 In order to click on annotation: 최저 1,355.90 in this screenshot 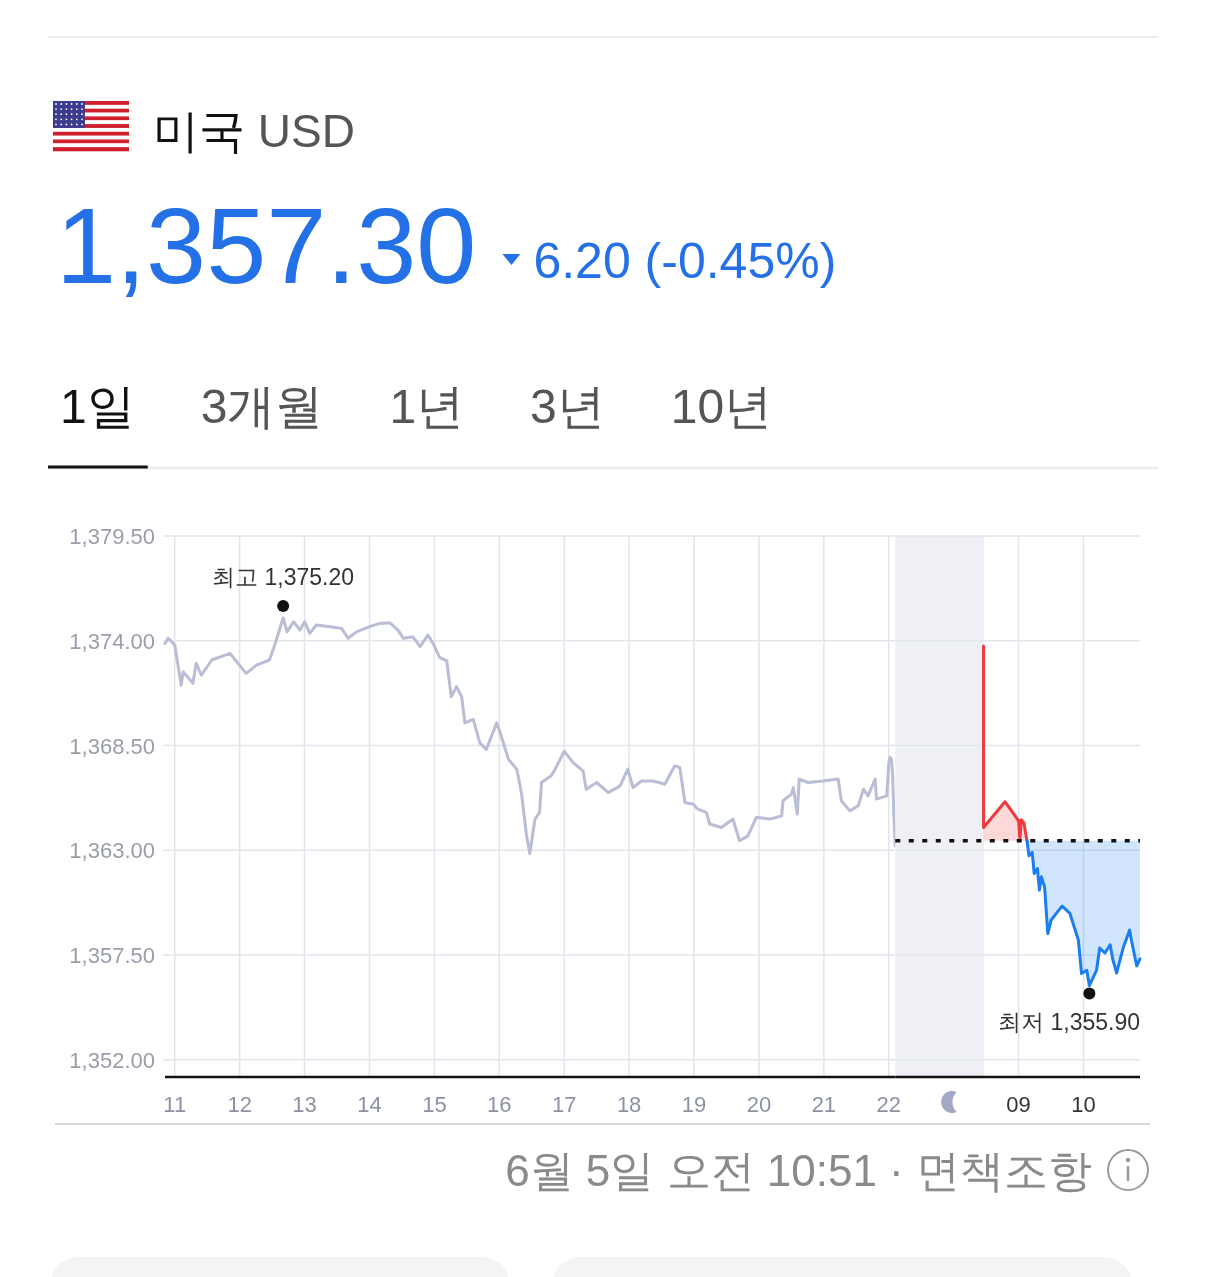, I will do `click(1069, 1021)`.